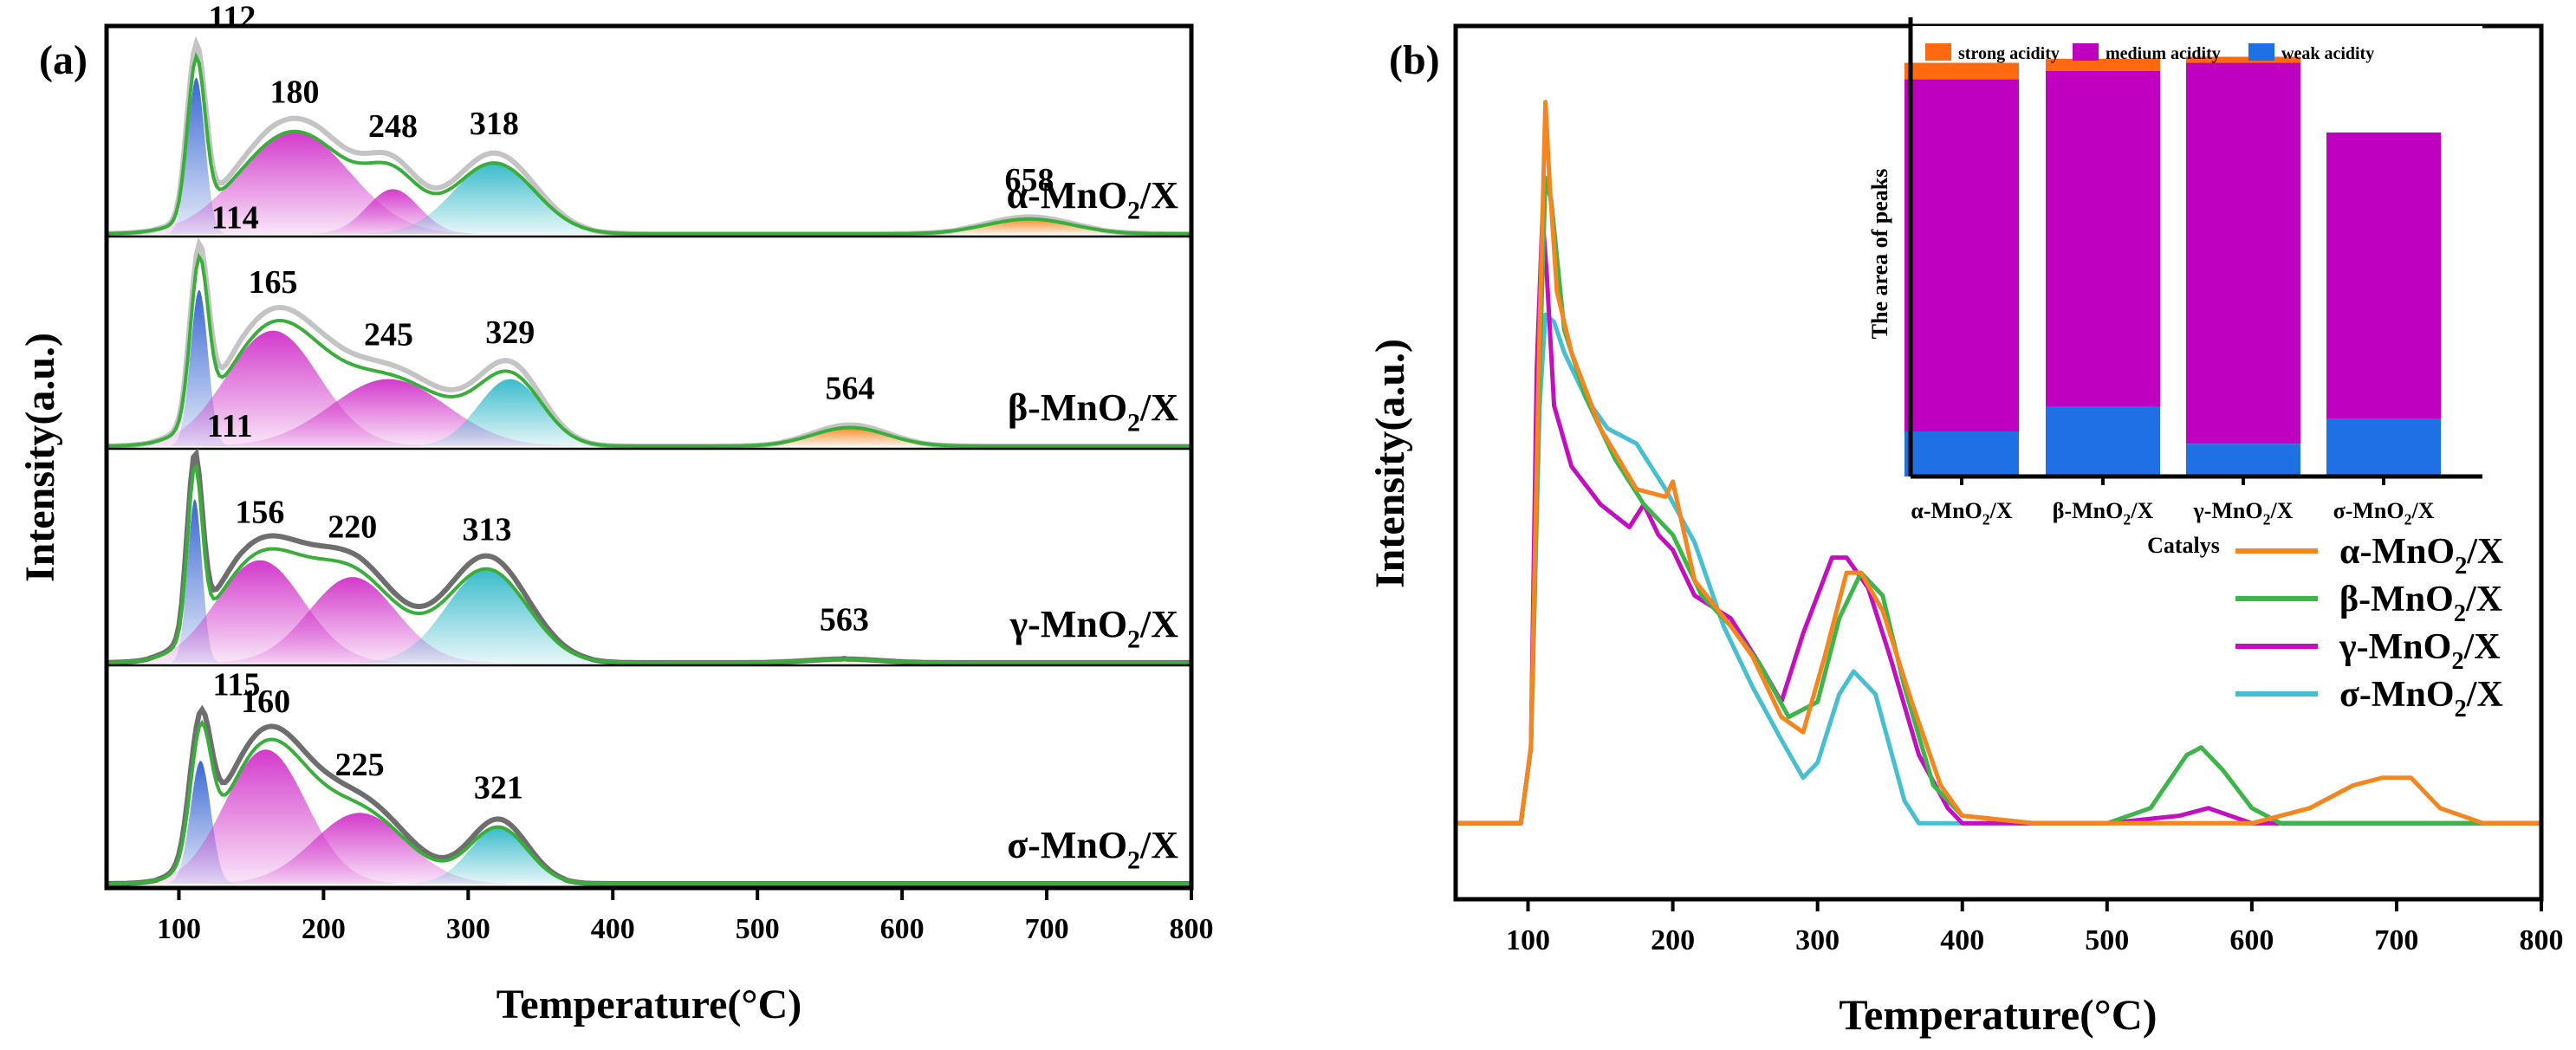 The width and height of the screenshot is (2576, 1050). I want to click on inset-bar-1-strong-acidity, so click(2103, 64).